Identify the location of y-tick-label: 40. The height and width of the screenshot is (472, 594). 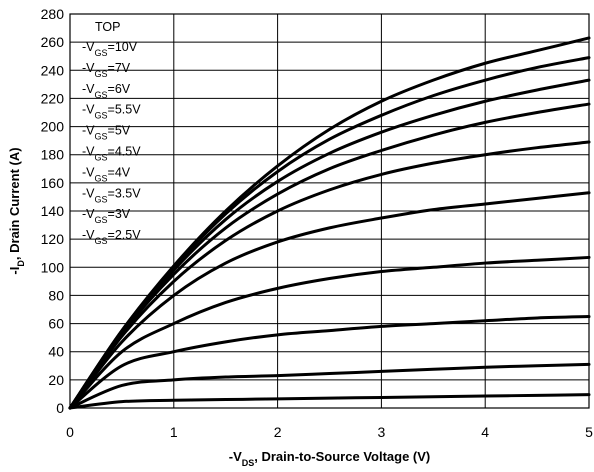
(56, 352).